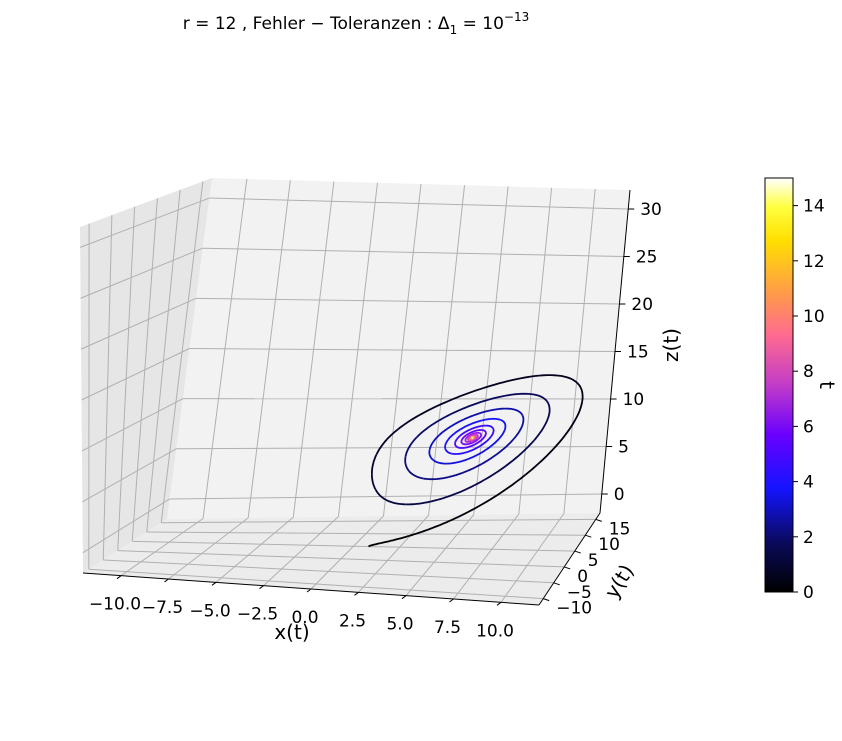 Image resolution: width=842 pixels, height=741 pixels. Describe the element at coordinates (569, 559) in the screenshot. I see `y-axis-line` at that location.